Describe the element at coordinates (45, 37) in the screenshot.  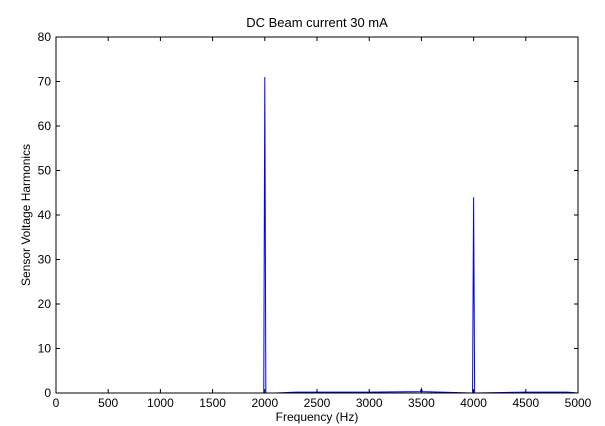
I see `y-tick-label: 80` at that location.